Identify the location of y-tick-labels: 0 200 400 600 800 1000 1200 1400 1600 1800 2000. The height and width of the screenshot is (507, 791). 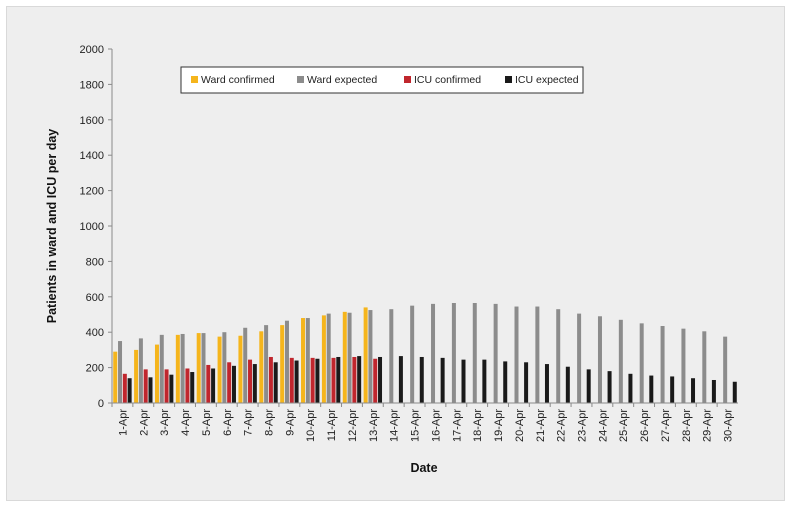
(96, 227).